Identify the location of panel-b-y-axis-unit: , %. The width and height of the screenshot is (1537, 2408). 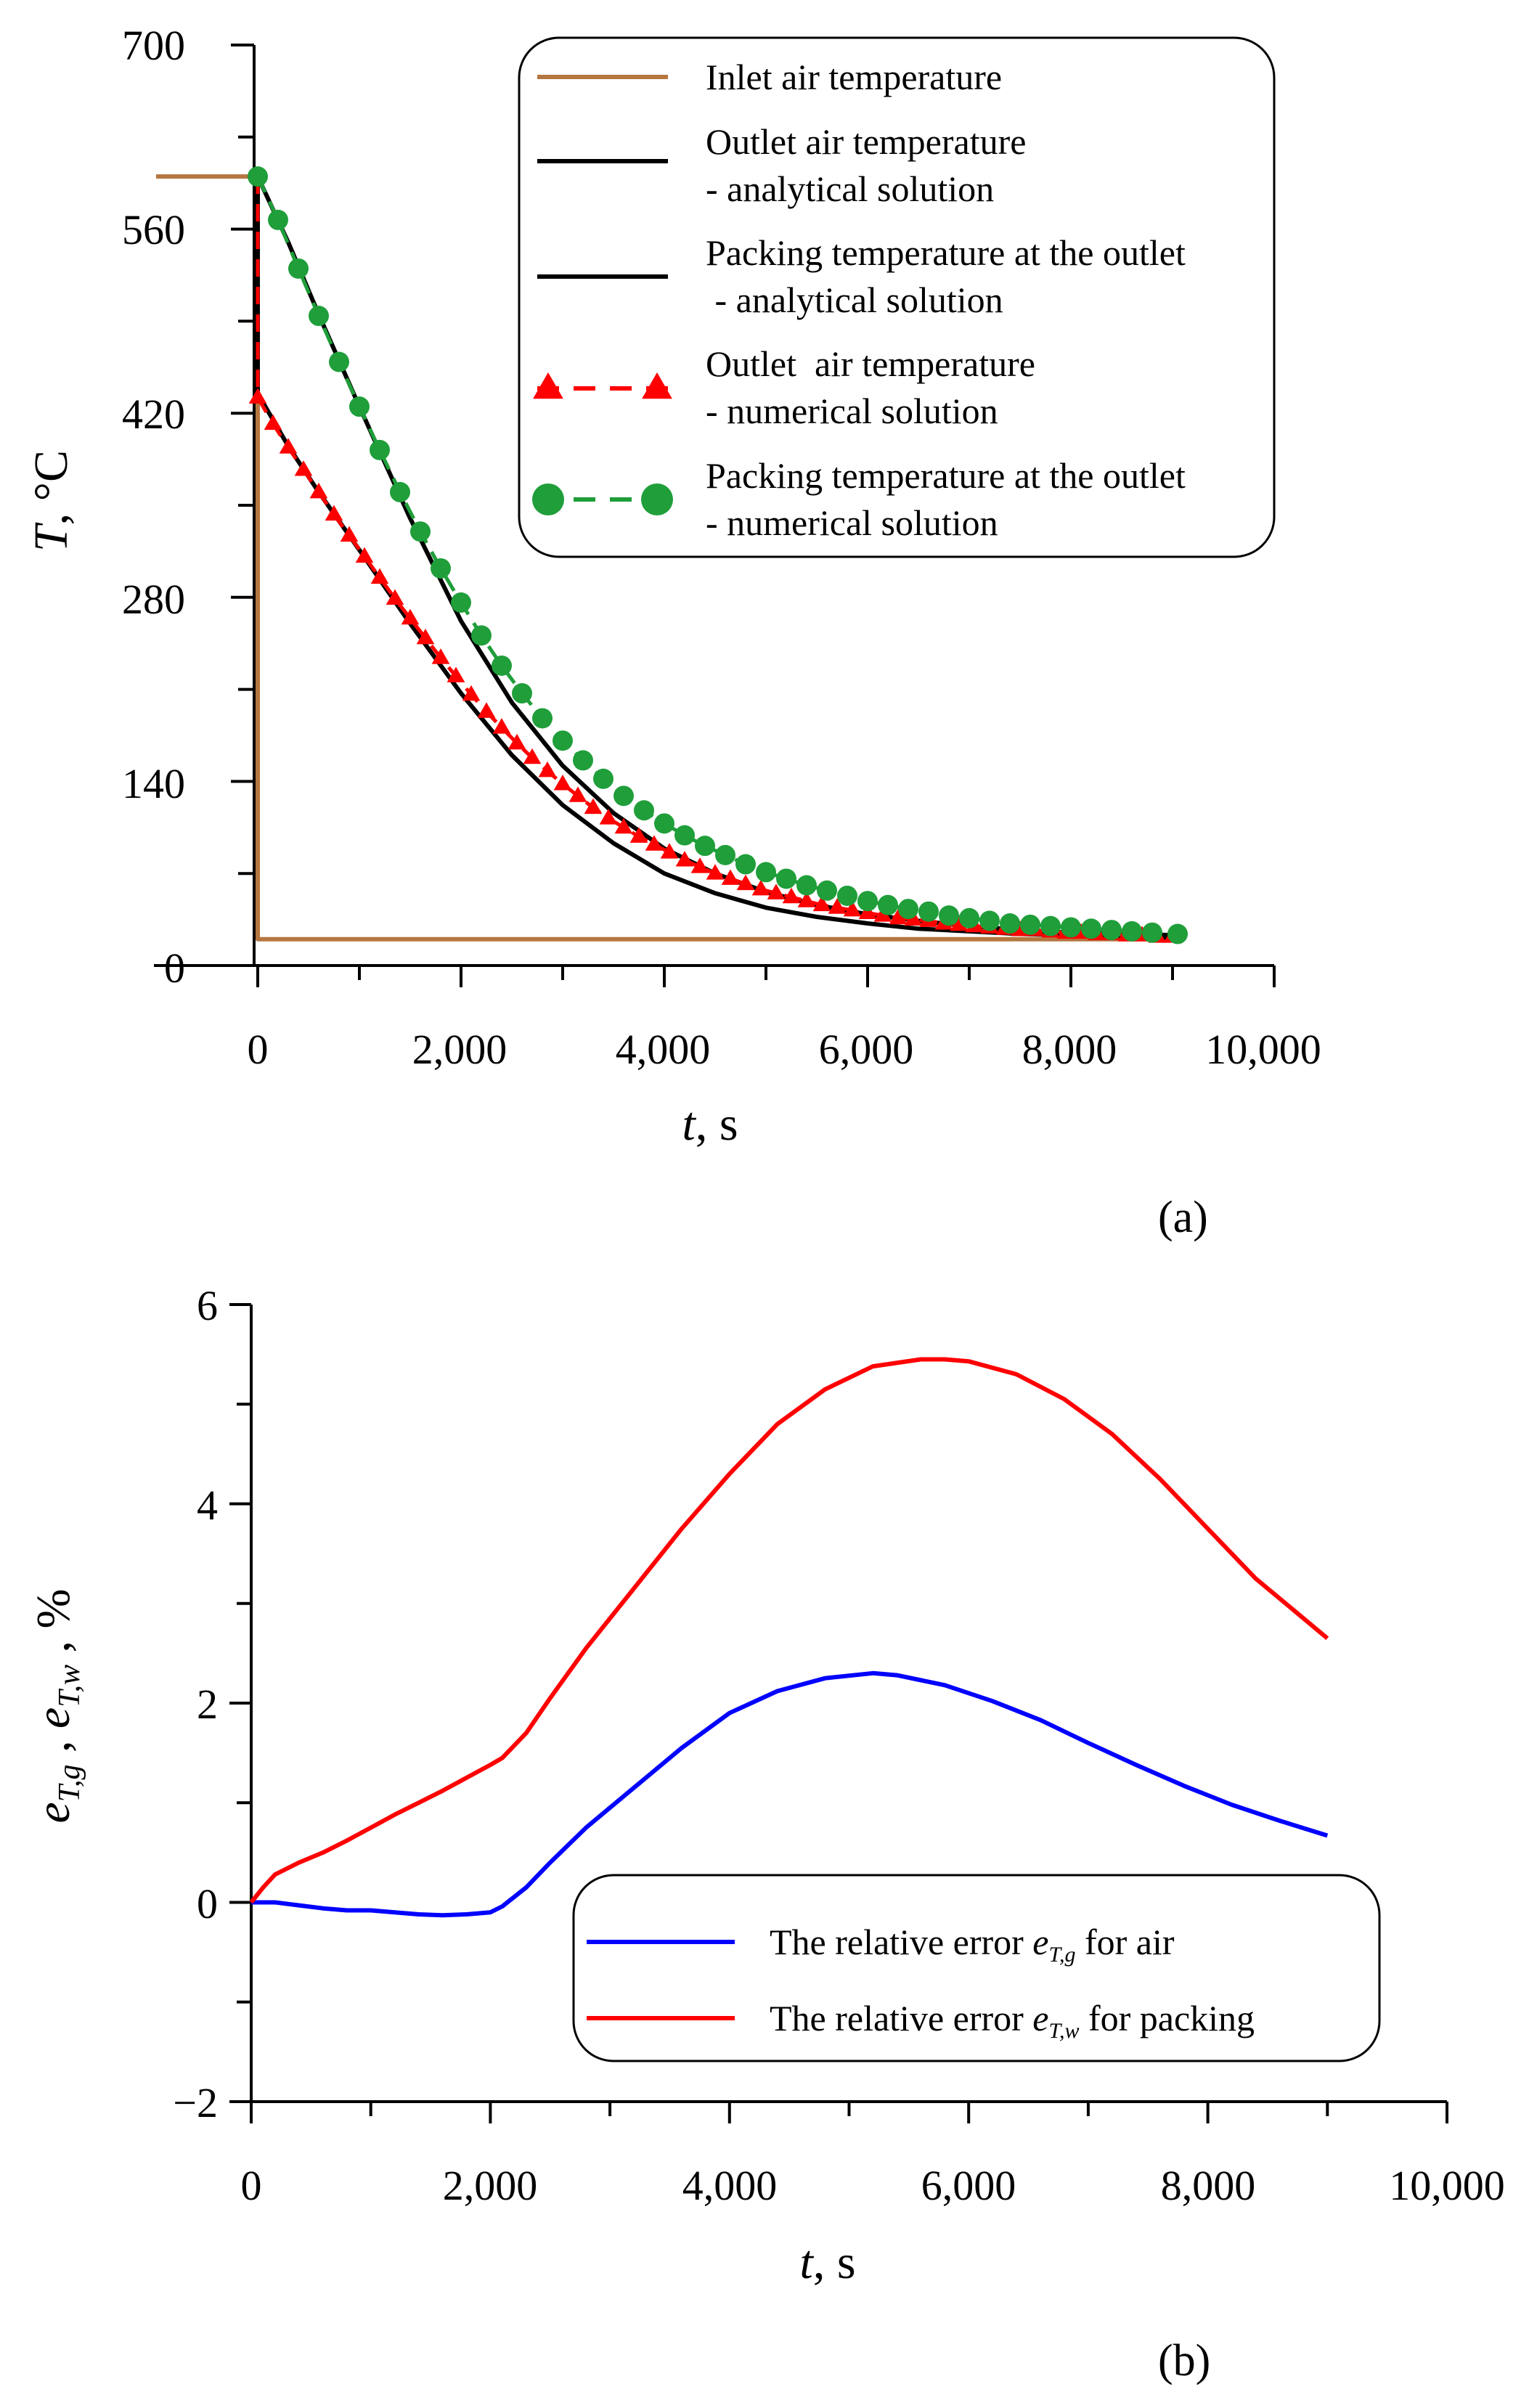
(53, 1626).